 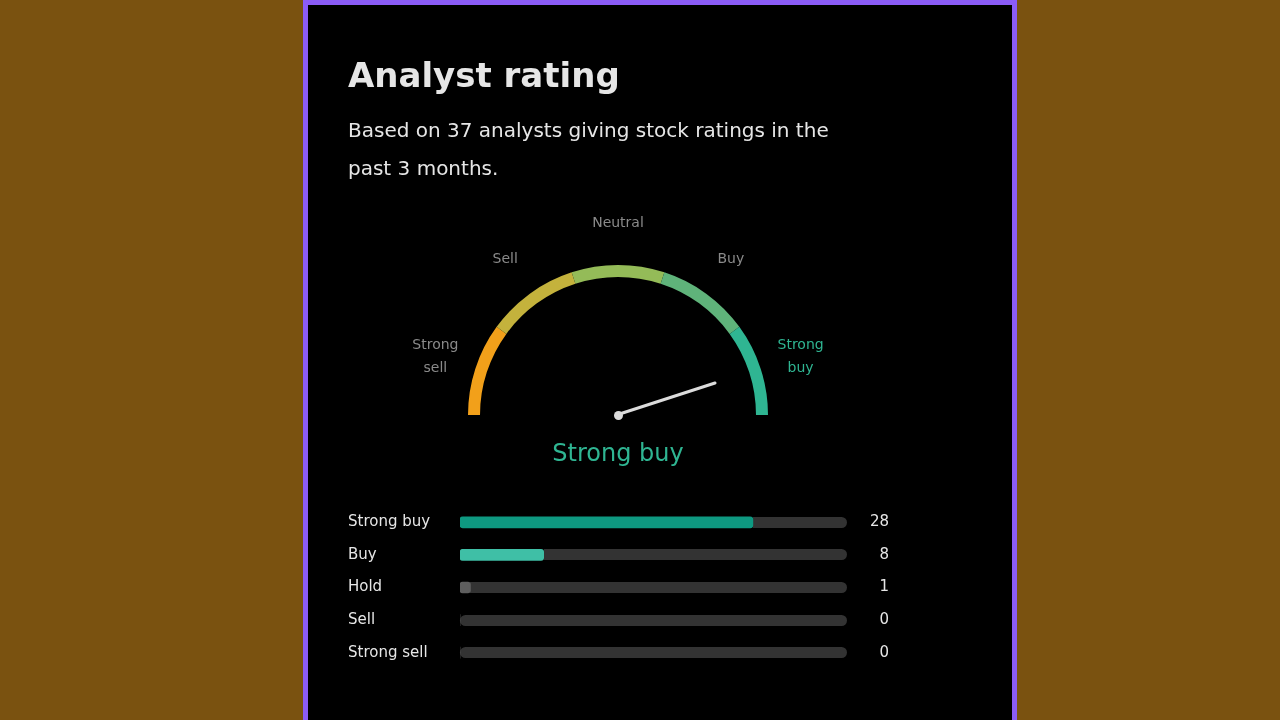 I want to click on slice-label: Strong buy, so click(x=800, y=356).